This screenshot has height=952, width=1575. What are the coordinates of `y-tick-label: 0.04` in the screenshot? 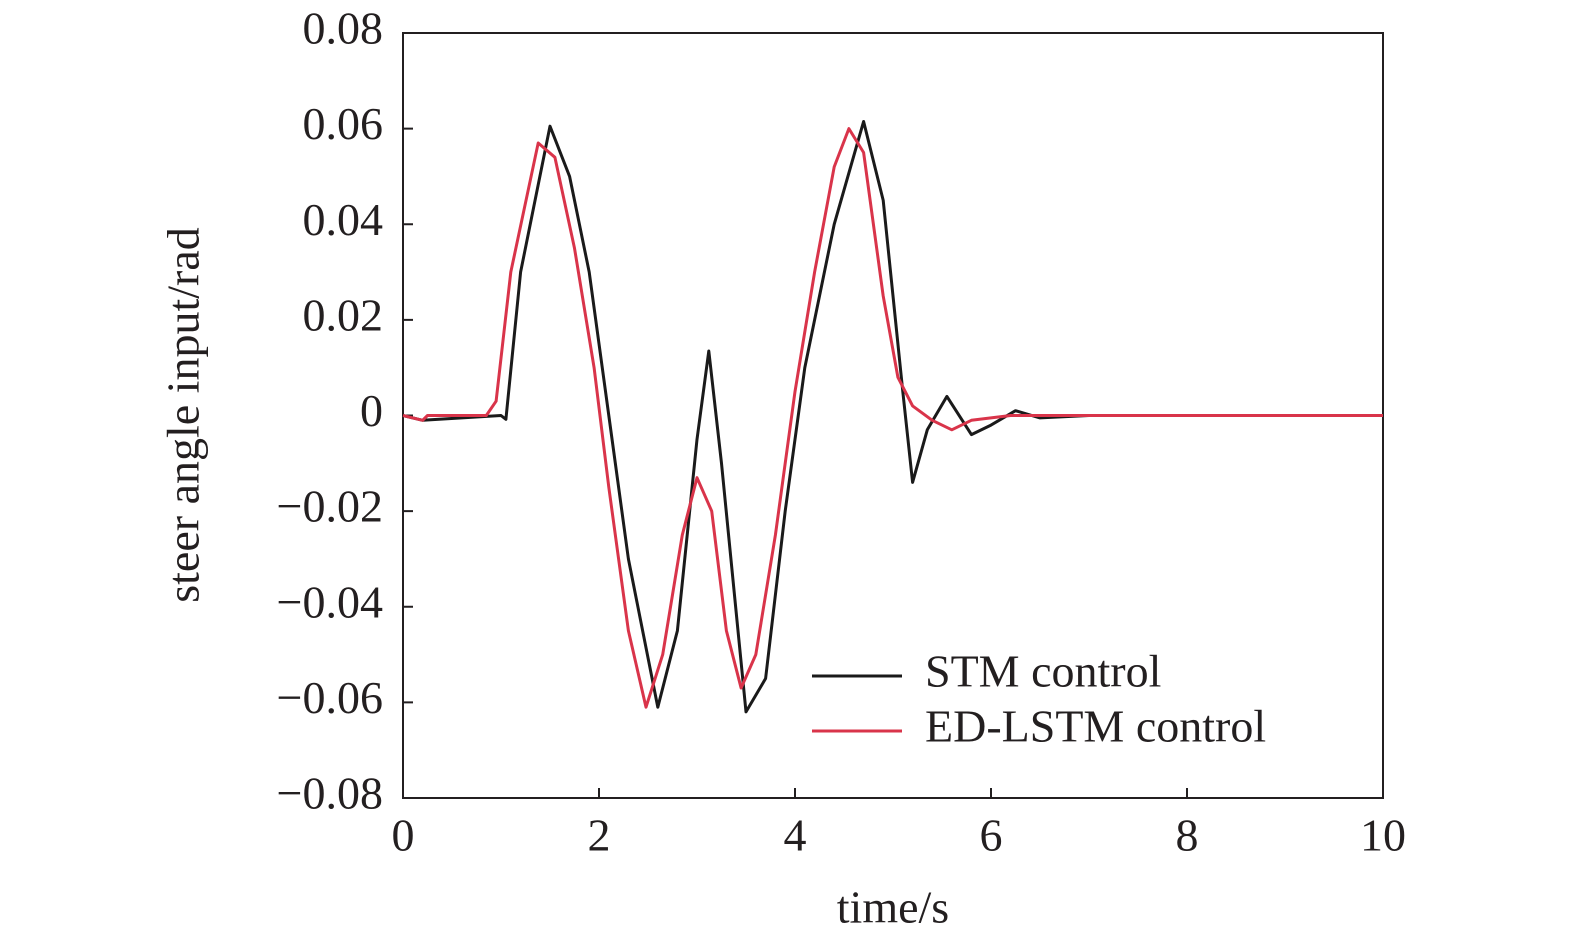 It's located at (343, 219).